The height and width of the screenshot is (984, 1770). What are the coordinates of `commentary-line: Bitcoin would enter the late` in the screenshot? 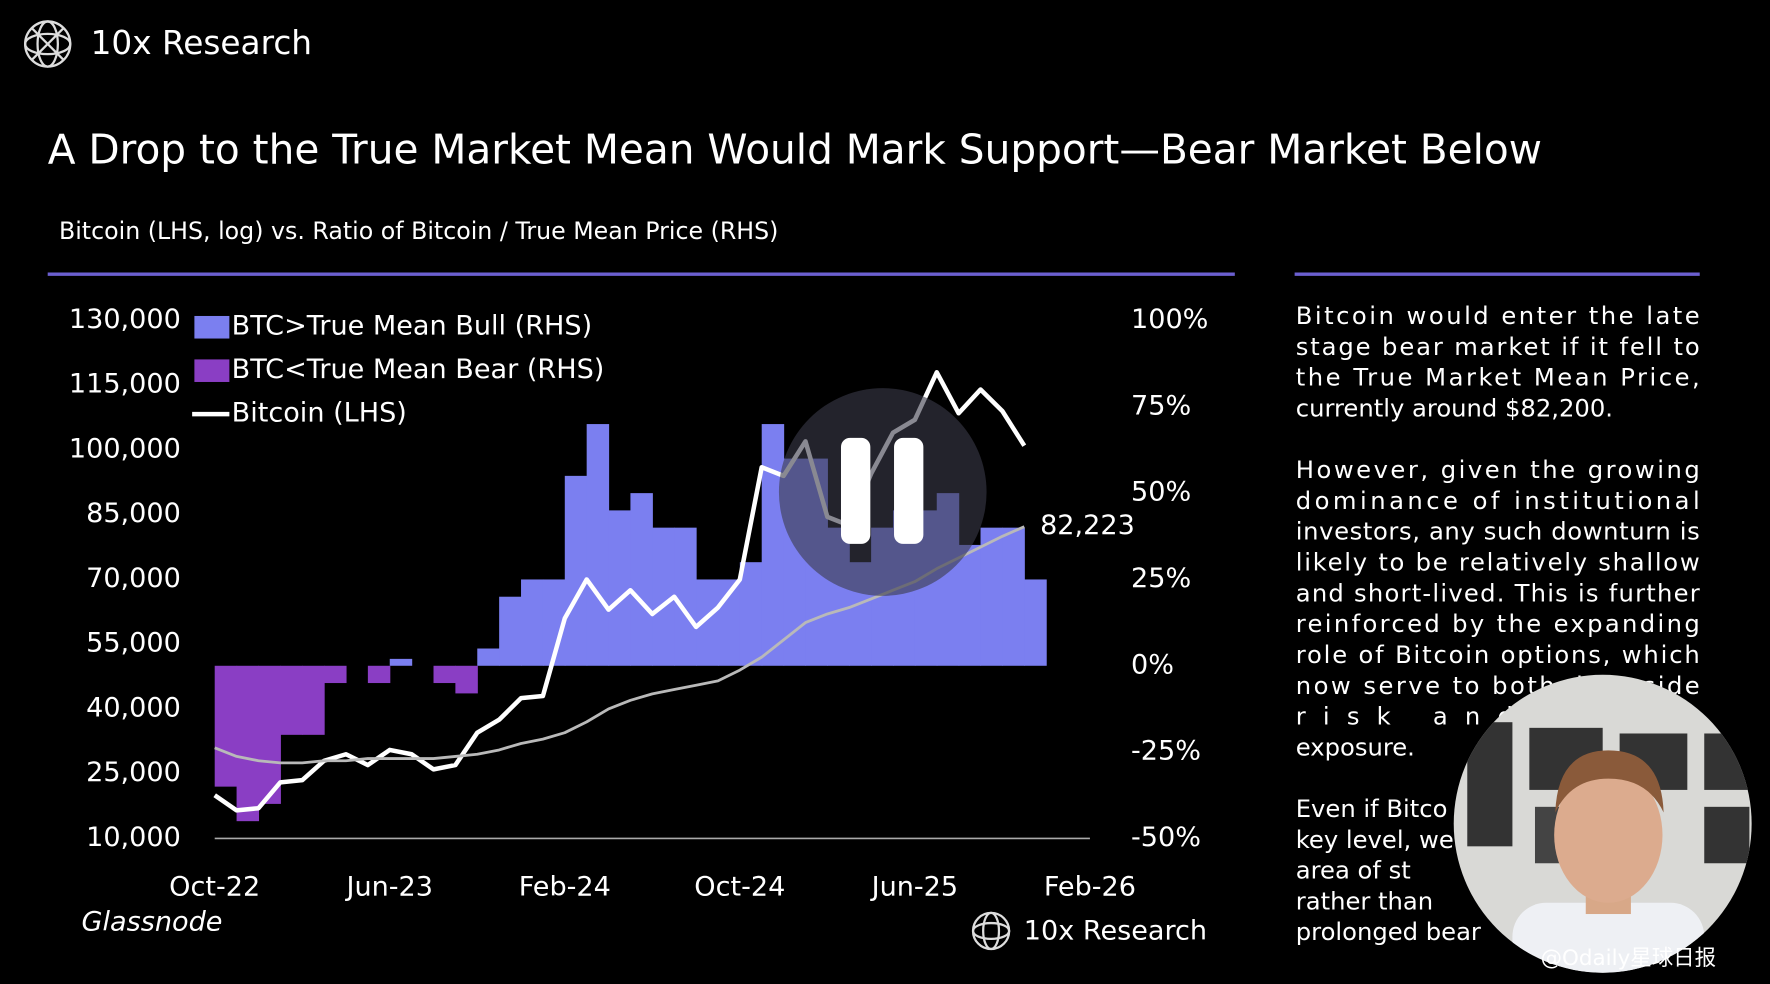 It's located at (1498, 315).